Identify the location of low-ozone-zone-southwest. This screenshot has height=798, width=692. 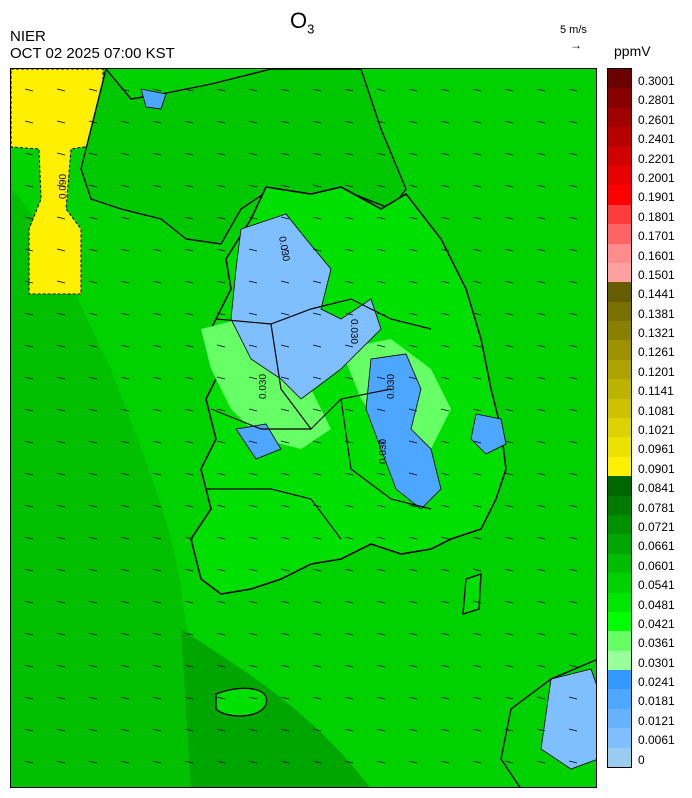
(258, 441).